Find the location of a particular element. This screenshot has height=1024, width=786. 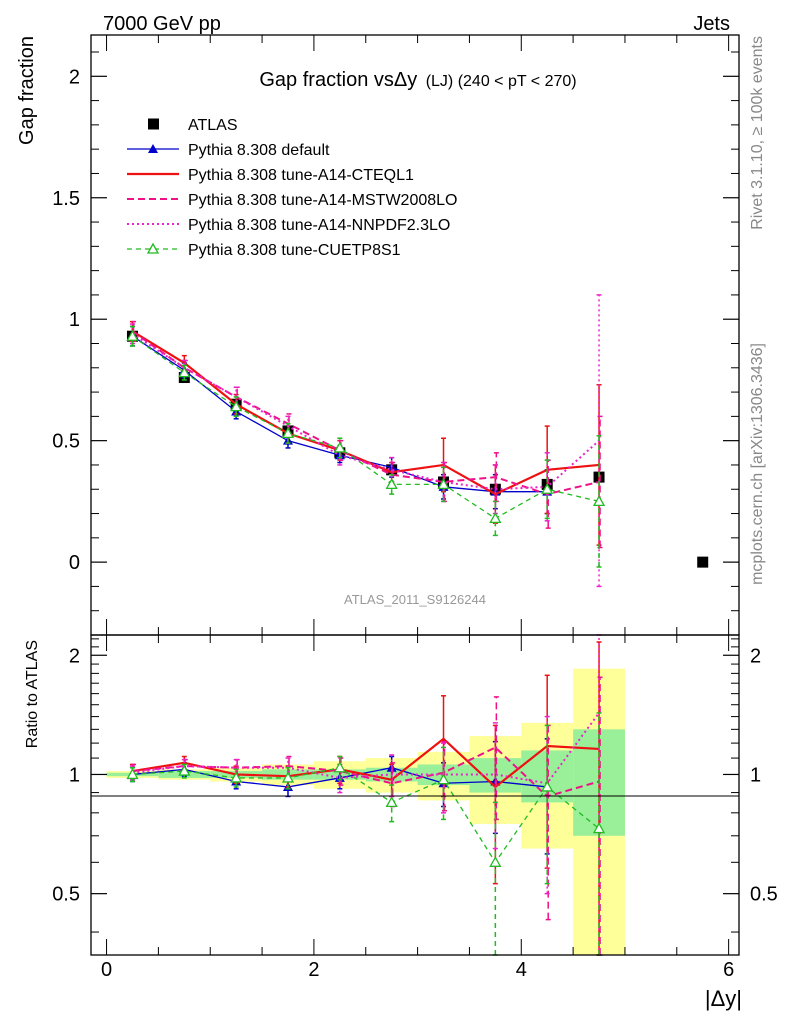

ratio-y-tick-label-right: 0.5 is located at coordinates (764, 895).